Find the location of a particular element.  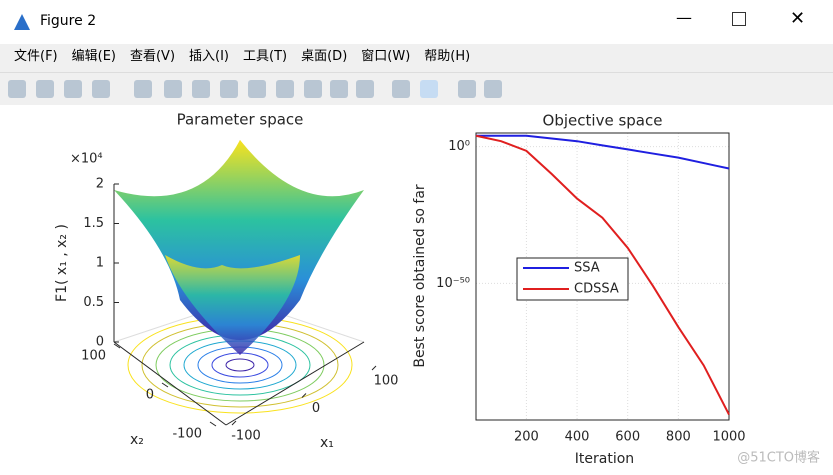

app-icon is located at coordinates (22, 22).